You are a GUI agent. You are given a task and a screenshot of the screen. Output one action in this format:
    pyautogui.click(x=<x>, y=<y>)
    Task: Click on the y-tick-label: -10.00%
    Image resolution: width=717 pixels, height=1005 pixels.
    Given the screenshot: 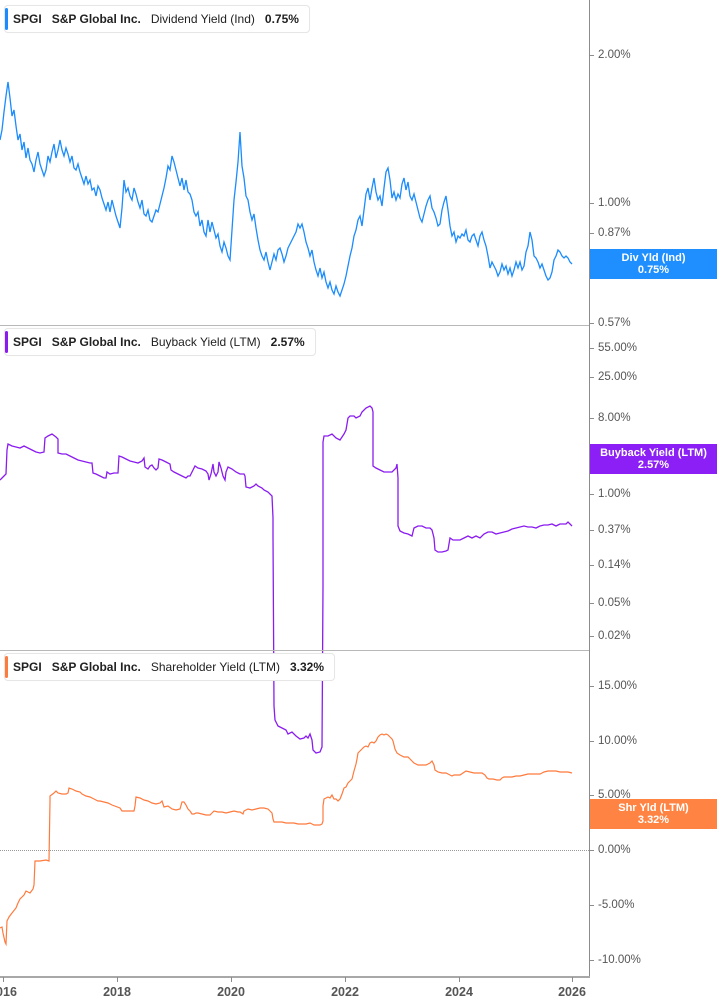 What is the action you would take?
    pyautogui.click(x=619, y=960)
    